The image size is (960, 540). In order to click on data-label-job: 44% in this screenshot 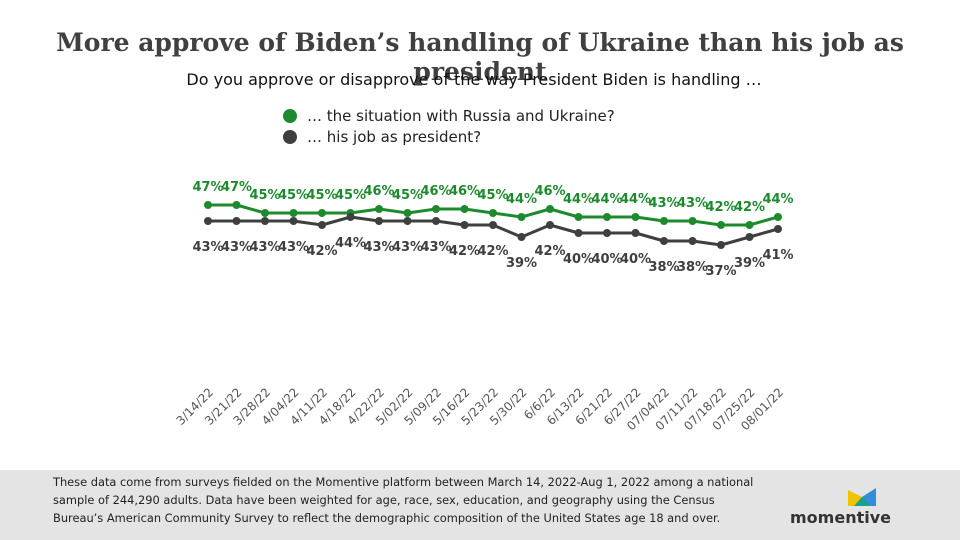, I will do `click(350, 243)`.